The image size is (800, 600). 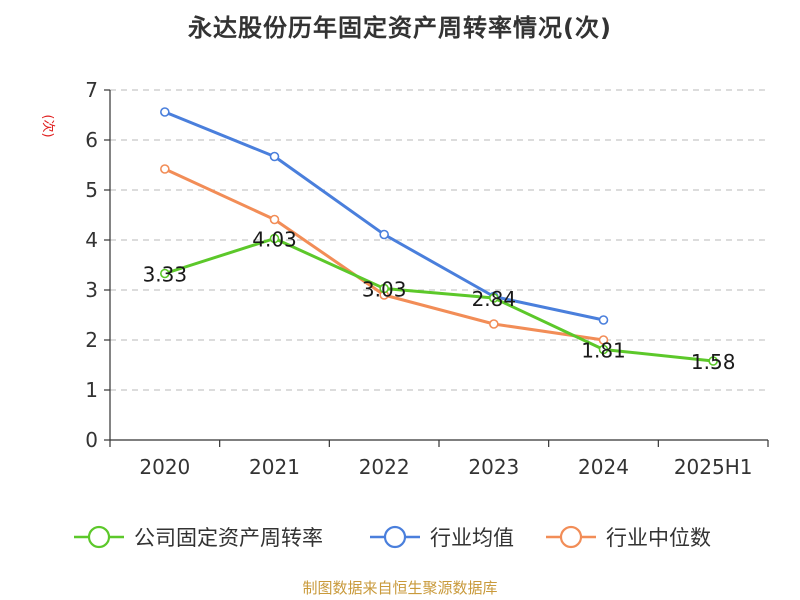 I want to click on y-tick-label: 5, so click(x=91, y=190).